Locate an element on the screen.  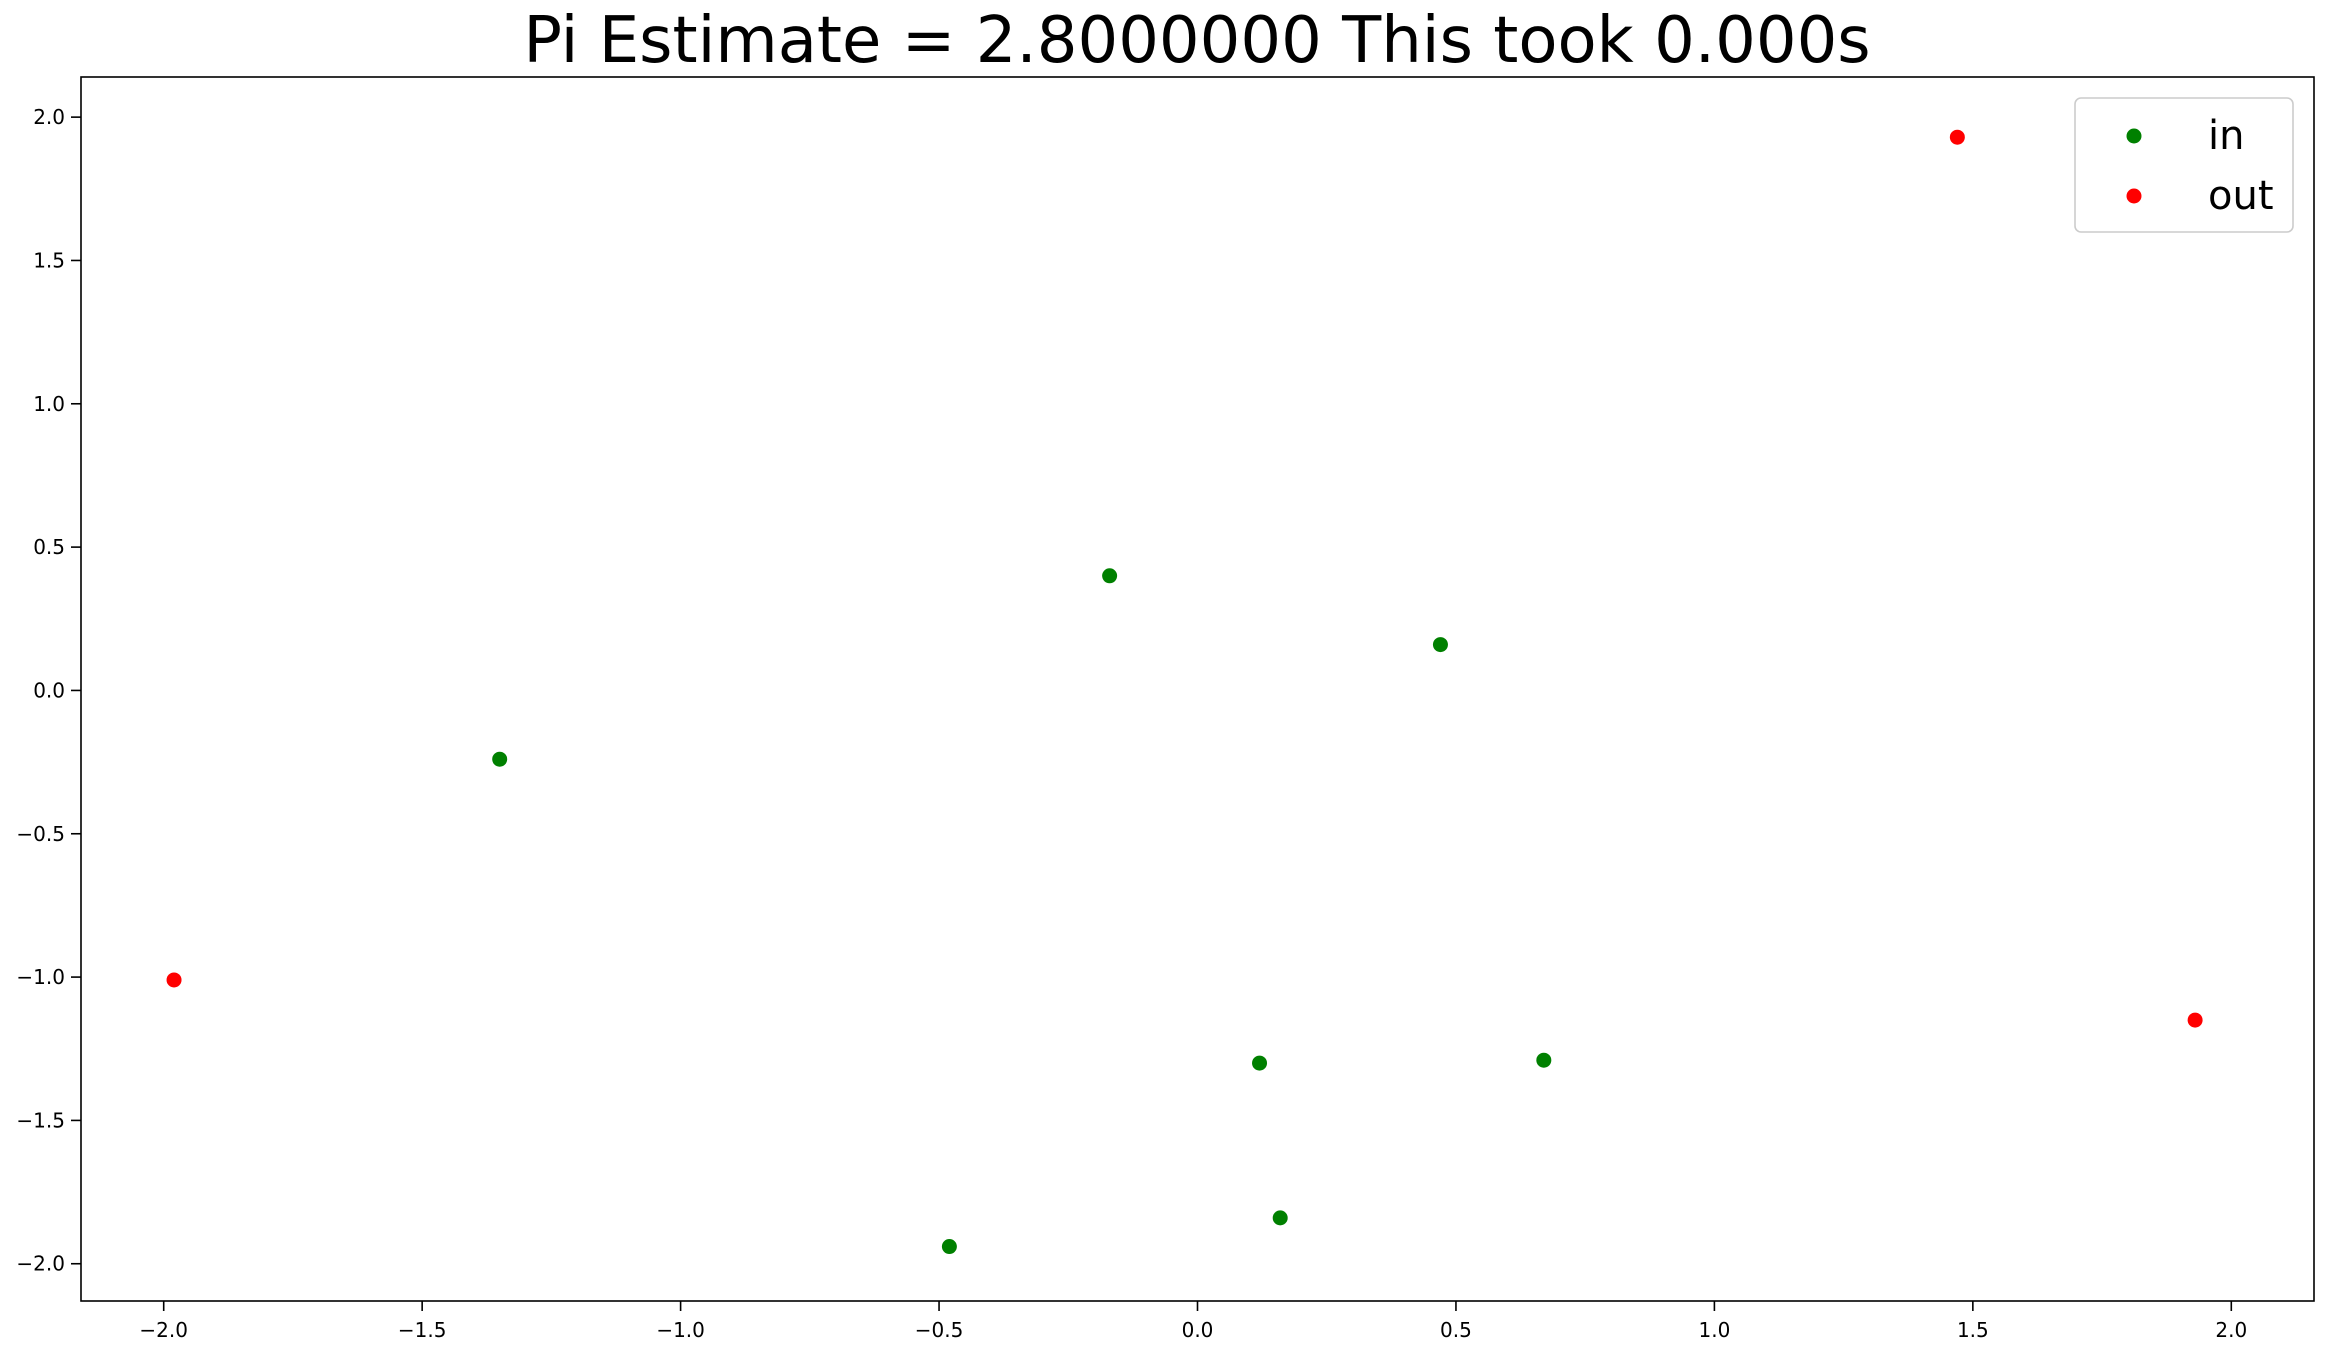
x-tick-label: −2.0 is located at coordinates (163, 1330).